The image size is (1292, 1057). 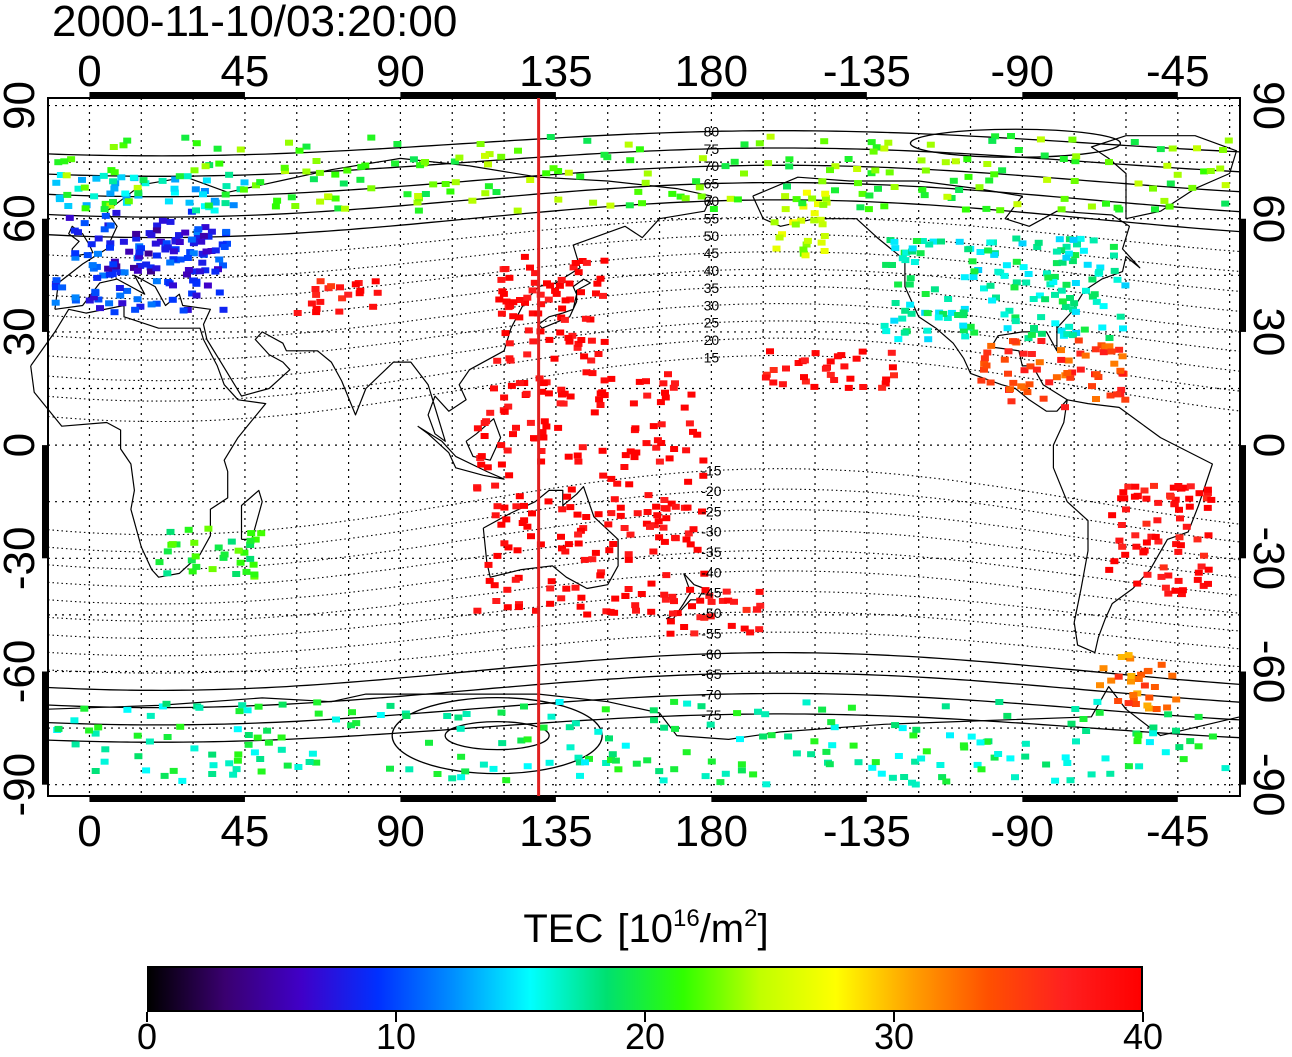 What do you see at coordinates (45, 502) in the screenshot?
I see `frame-bar-left` at bounding box center [45, 502].